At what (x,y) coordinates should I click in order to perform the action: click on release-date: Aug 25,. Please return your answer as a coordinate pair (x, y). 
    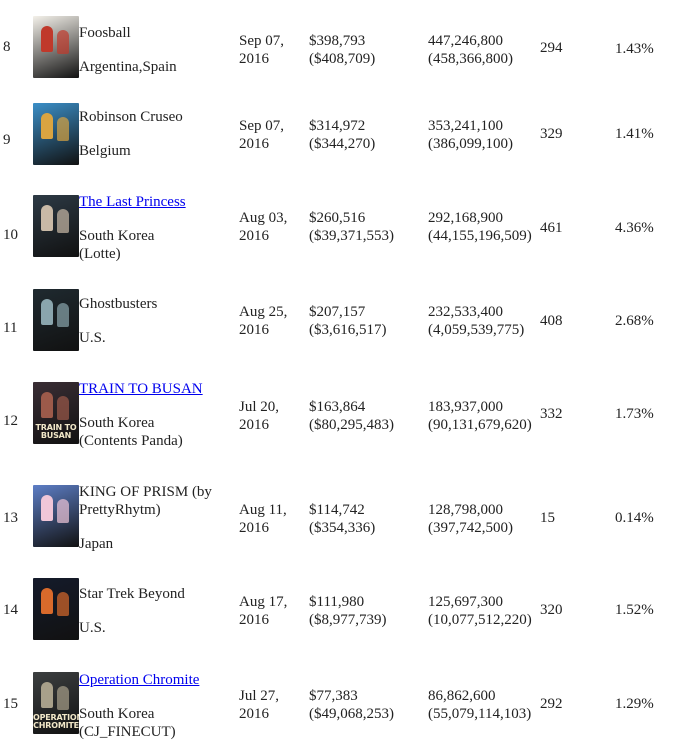
    Looking at the image, I should click on (263, 312).